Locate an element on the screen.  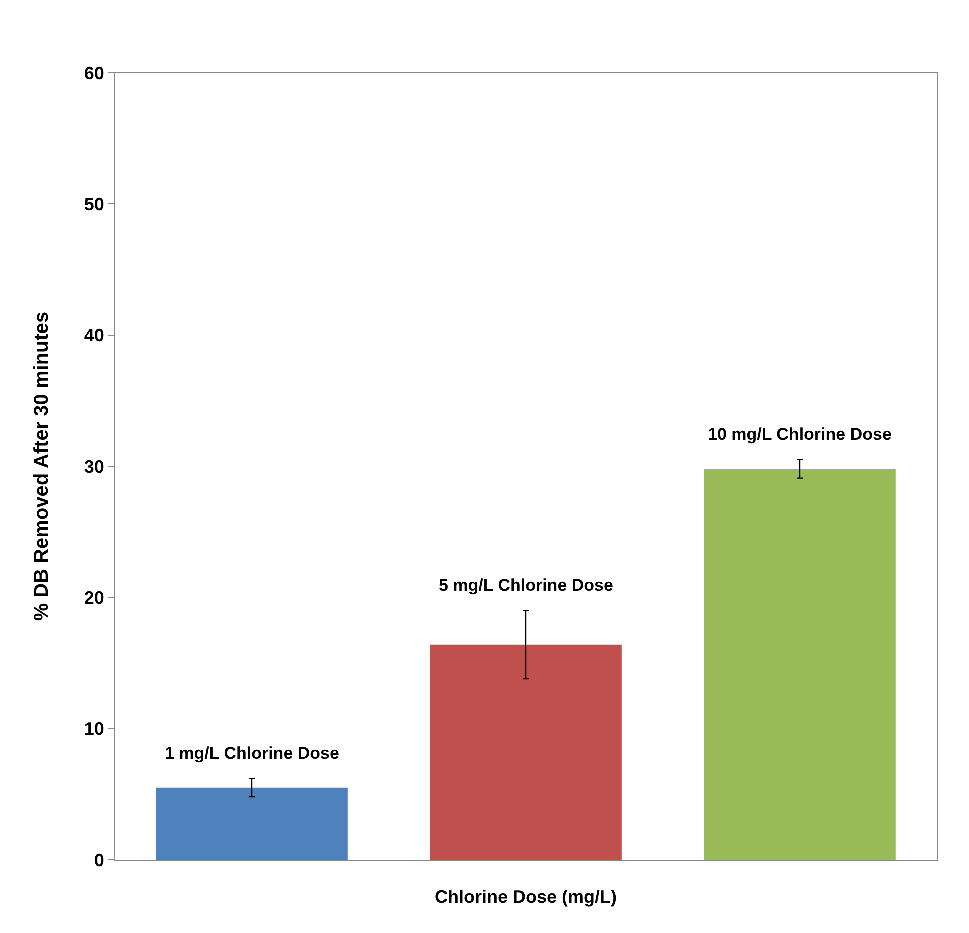
y-tick-label: 20 is located at coordinates (94, 598).